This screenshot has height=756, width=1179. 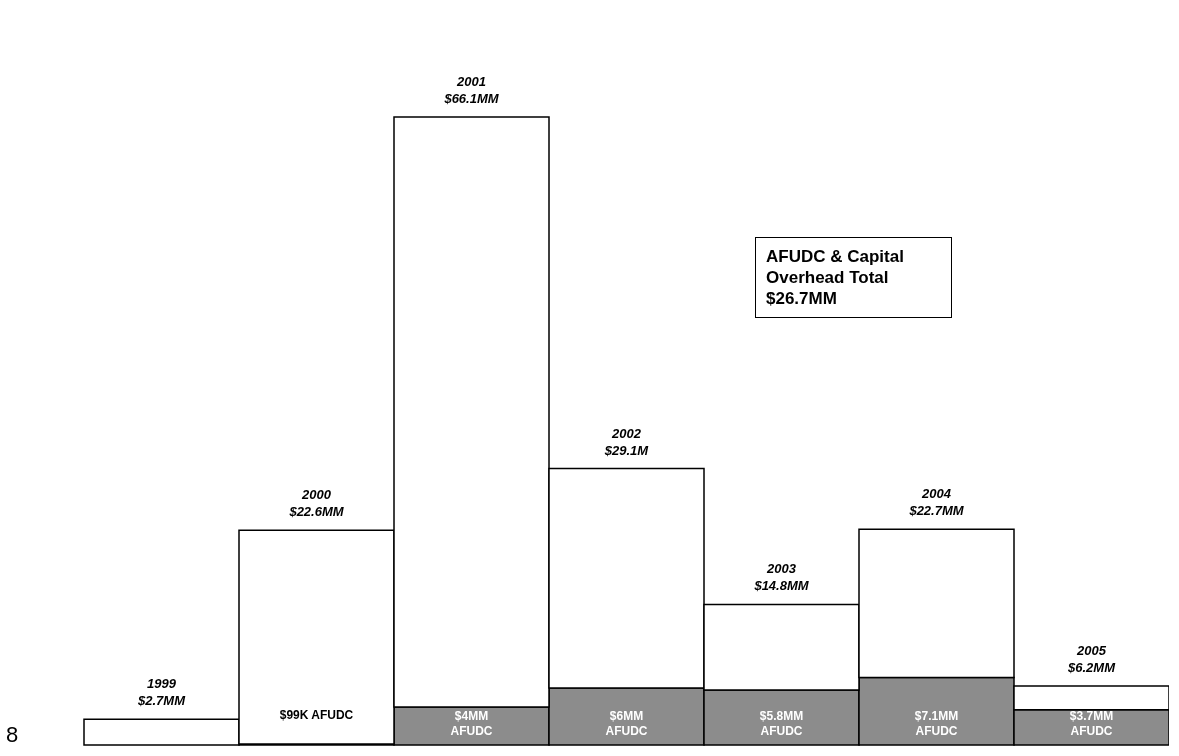 What do you see at coordinates (471, 723) in the screenshot?
I see `data-label: $4MM AFUDC` at bounding box center [471, 723].